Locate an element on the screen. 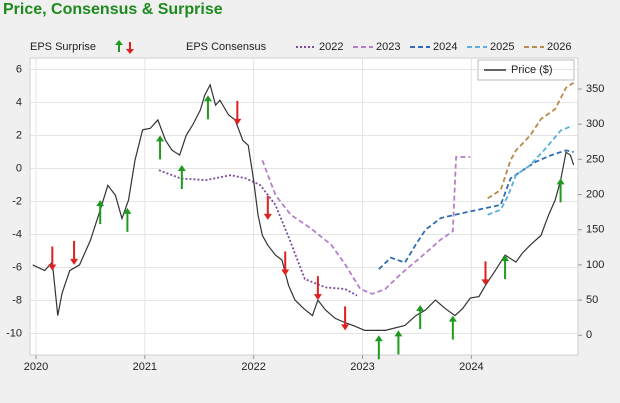 Image resolution: width=620 pixels, height=403 pixels. y-tick-label: 6 is located at coordinates (19, 69).